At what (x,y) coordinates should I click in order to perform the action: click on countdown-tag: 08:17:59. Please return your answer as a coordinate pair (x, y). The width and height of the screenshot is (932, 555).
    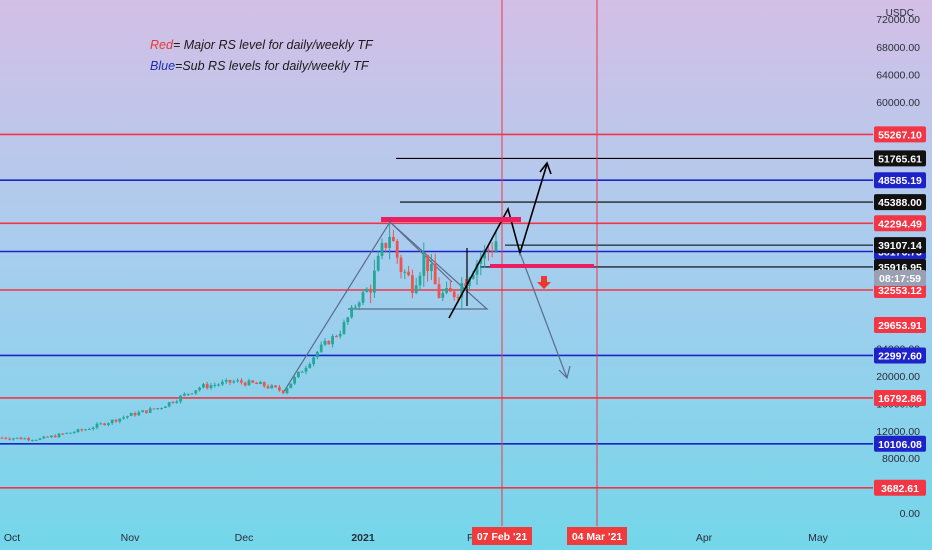
    Looking at the image, I should click on (900, 278).